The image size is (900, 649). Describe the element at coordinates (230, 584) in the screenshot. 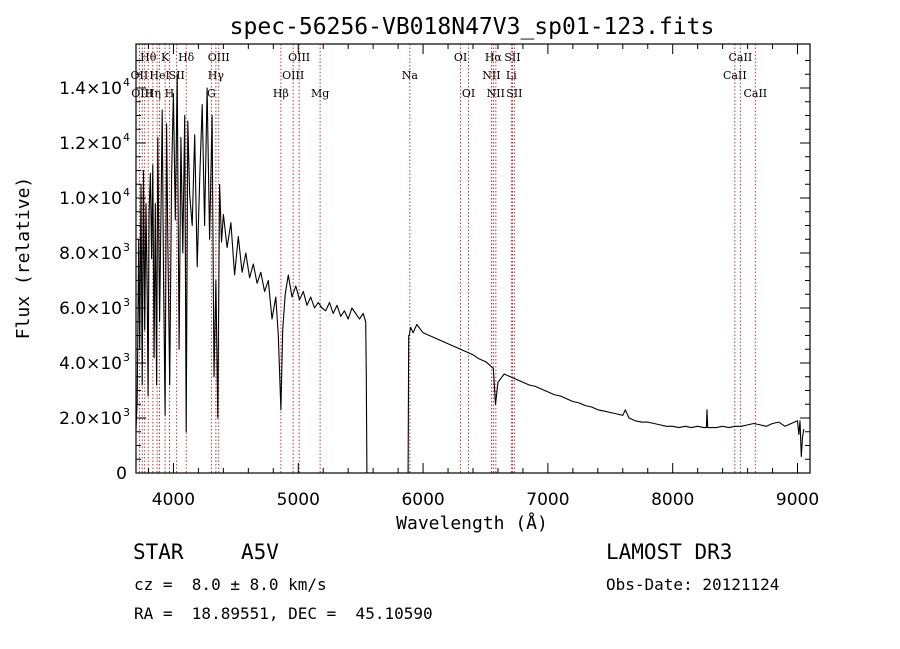

I see `velocity: cz = 8.0 ± 8.0 km/s` at that location.